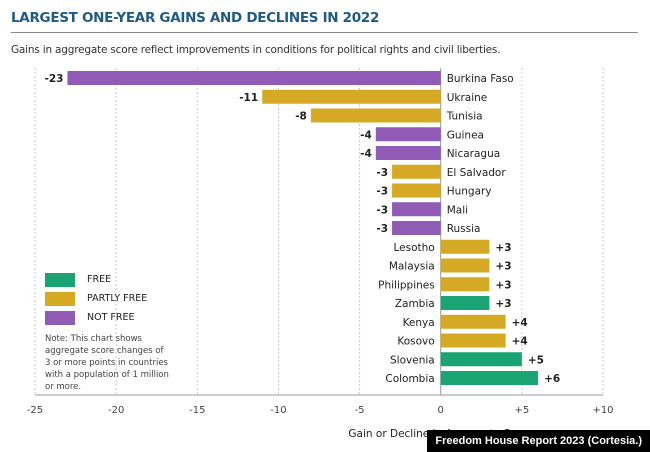 The height and width of the screenshot is (452, 650). Describe the element at coordinates (536, 360) in the screenshot. I see `data-label: +5` at that location.